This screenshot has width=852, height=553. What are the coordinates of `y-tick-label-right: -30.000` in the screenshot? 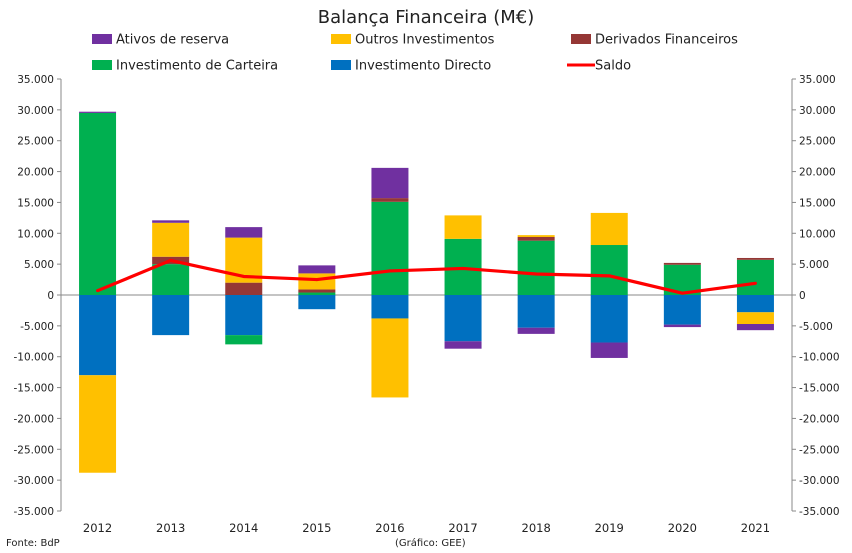 It's located at (819, 481).